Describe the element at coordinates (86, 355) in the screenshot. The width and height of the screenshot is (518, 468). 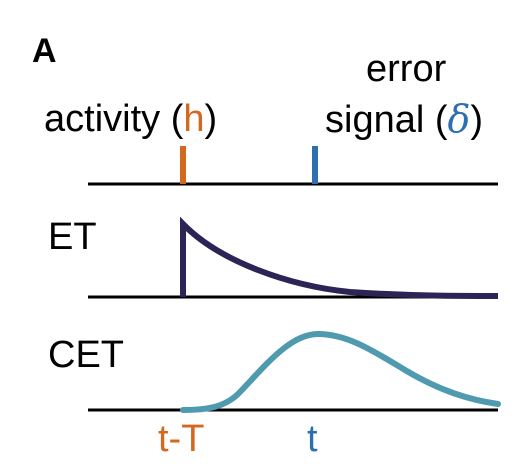
I see `cet-row-label: CET` at that location.